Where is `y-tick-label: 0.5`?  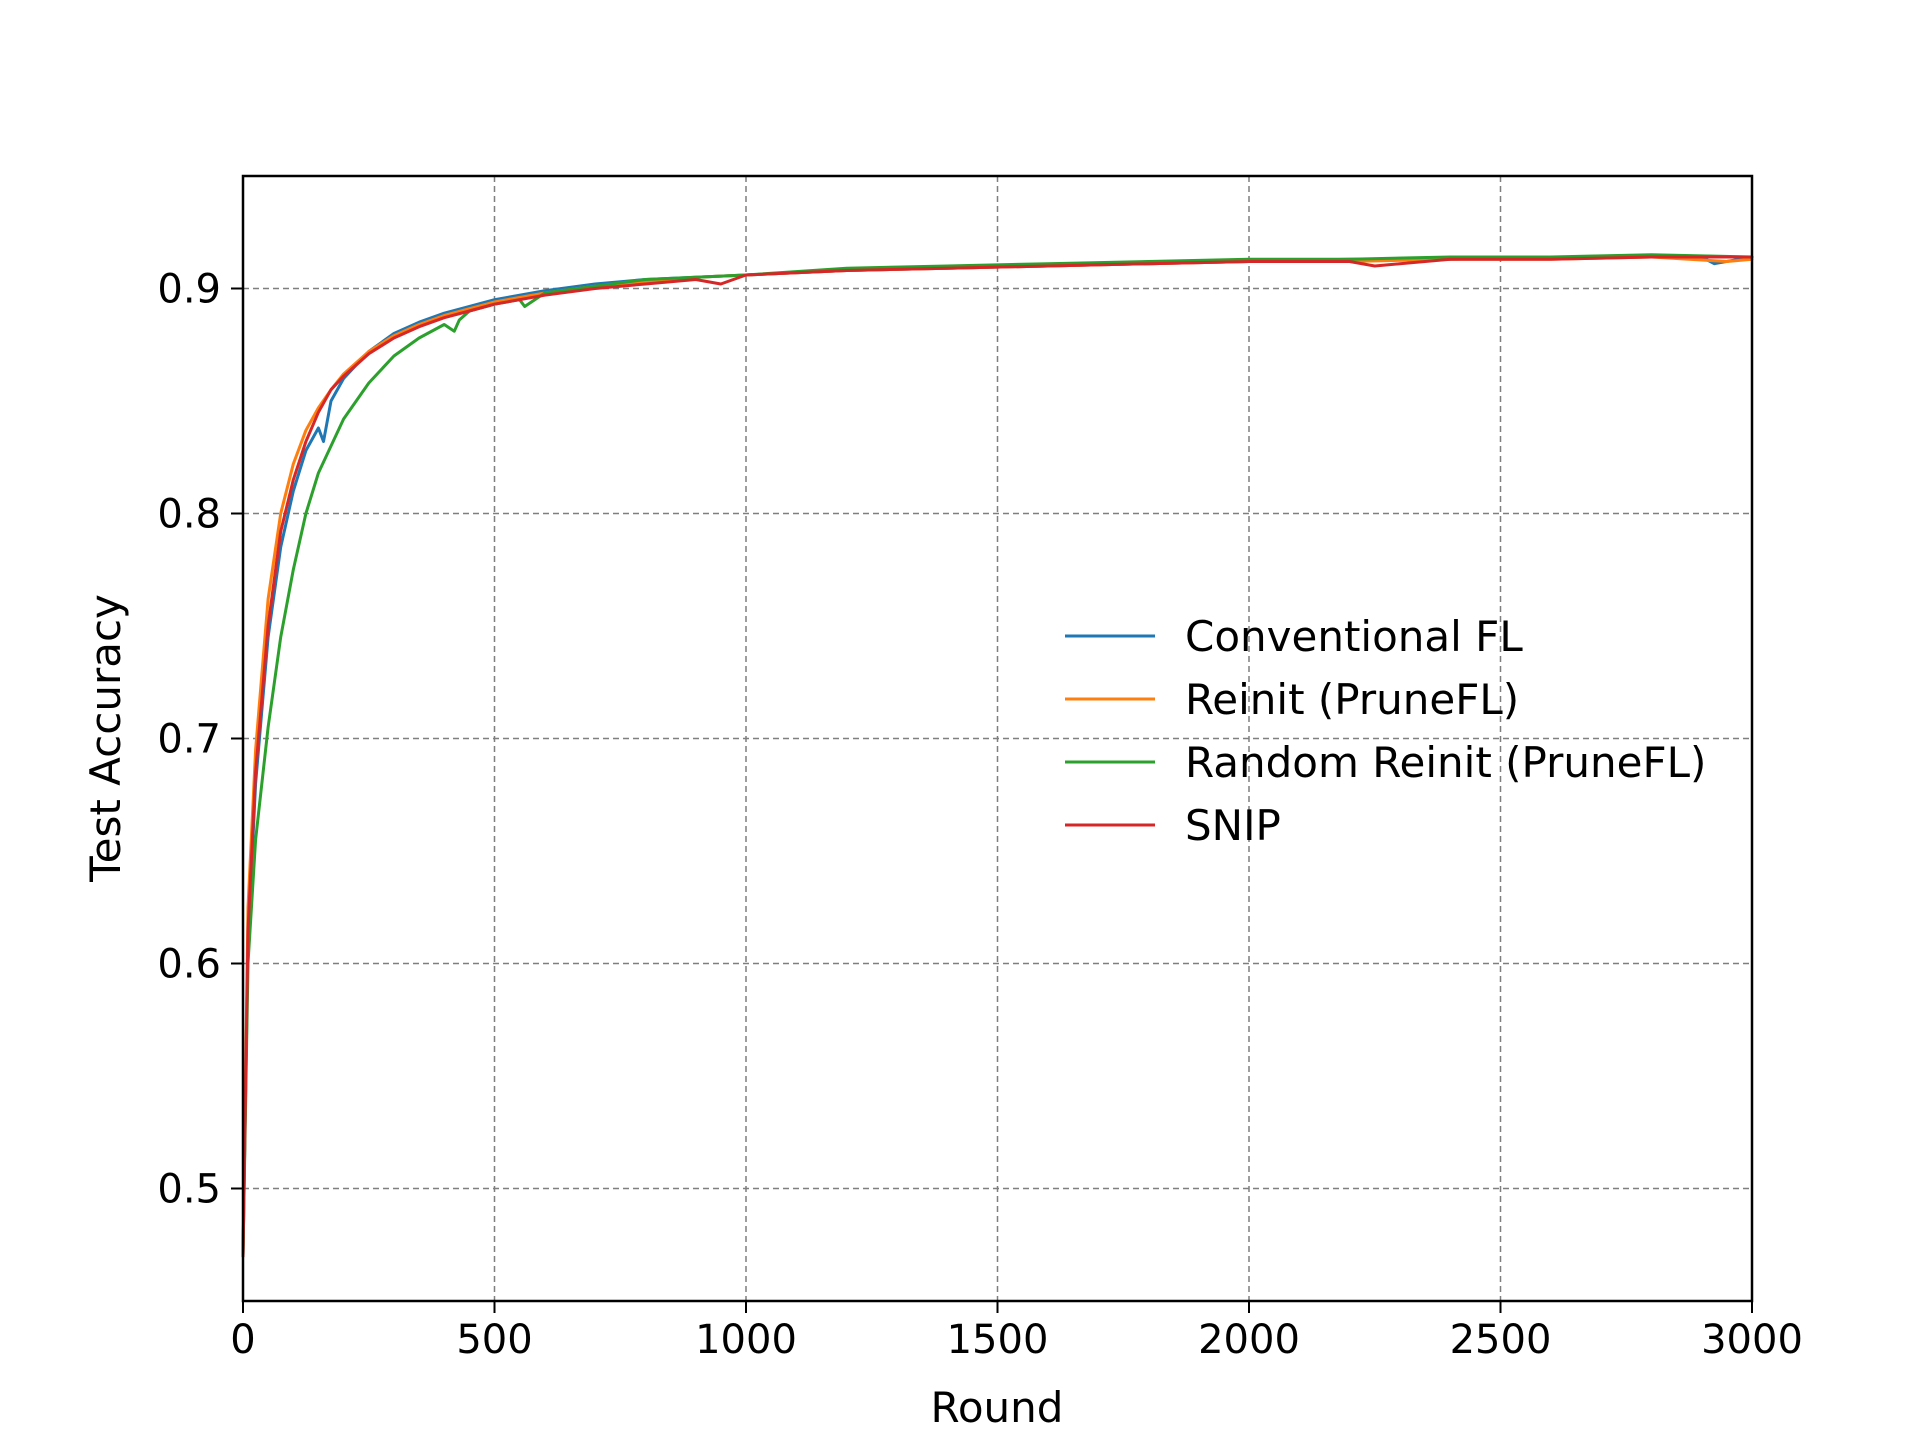
y-tick-label: 0.5 is located at coordinates (189, 1190).